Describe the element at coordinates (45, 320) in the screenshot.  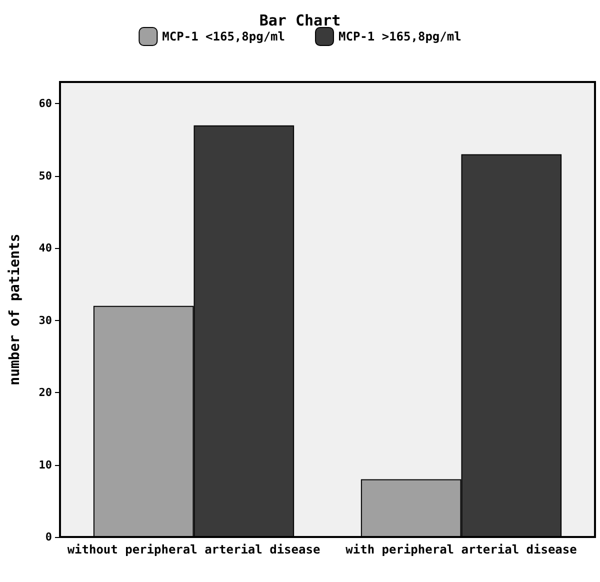
I see `y-tick-label: 30` at that location.